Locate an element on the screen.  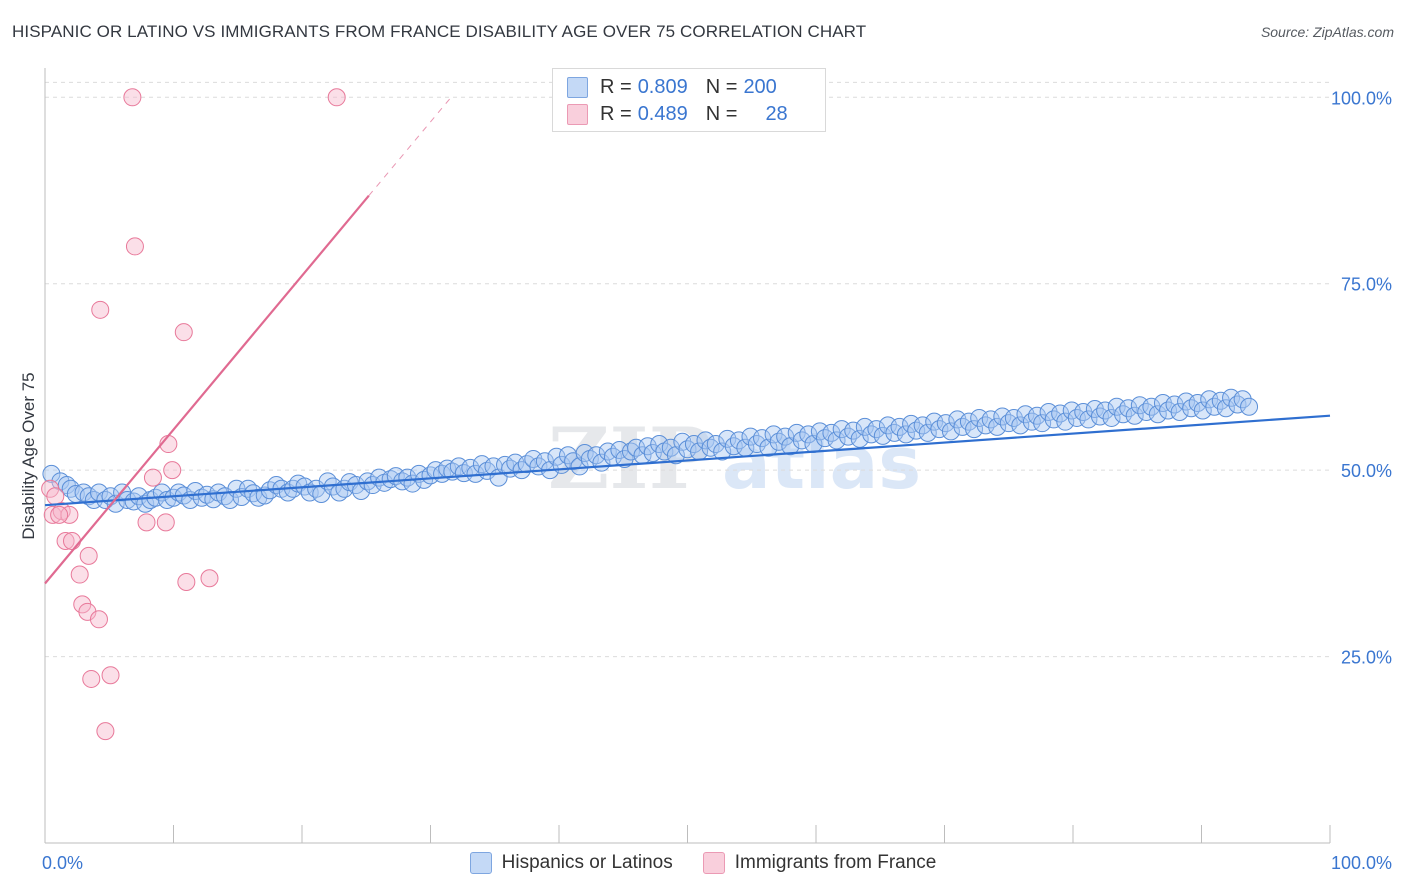
swatch-france is located at coordinates (577, 114).